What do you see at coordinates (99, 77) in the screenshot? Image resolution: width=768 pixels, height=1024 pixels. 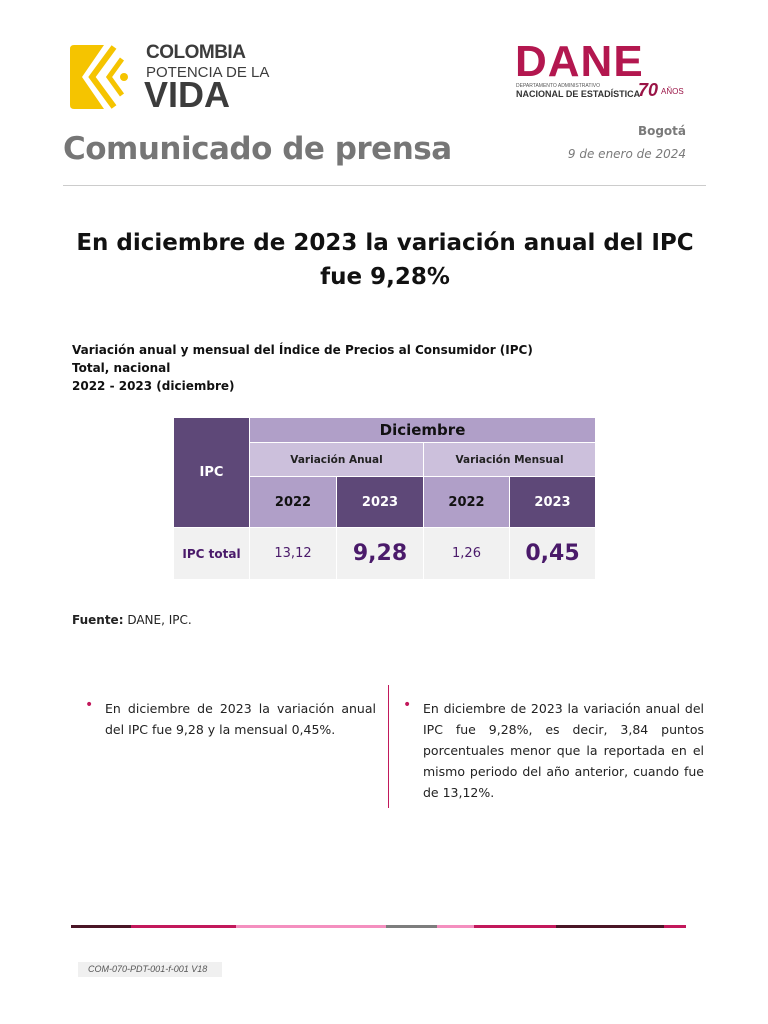 I see `colombia-logo-icon` at bounding box center [99, 77].